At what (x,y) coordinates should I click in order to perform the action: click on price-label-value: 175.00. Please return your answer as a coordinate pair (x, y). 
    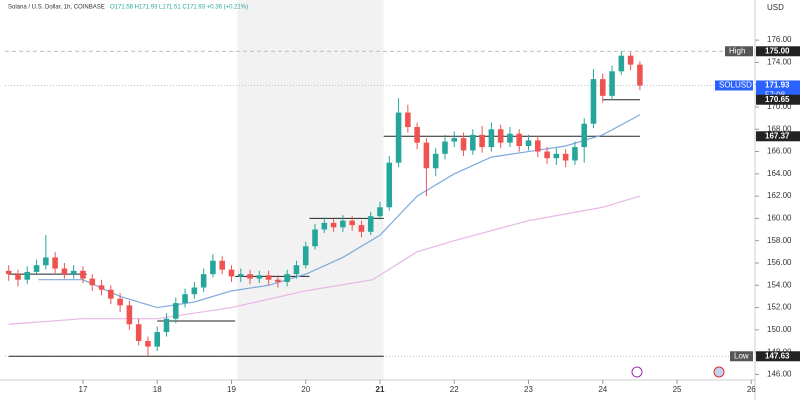
    Looking at the image, I should click on (777, 50).